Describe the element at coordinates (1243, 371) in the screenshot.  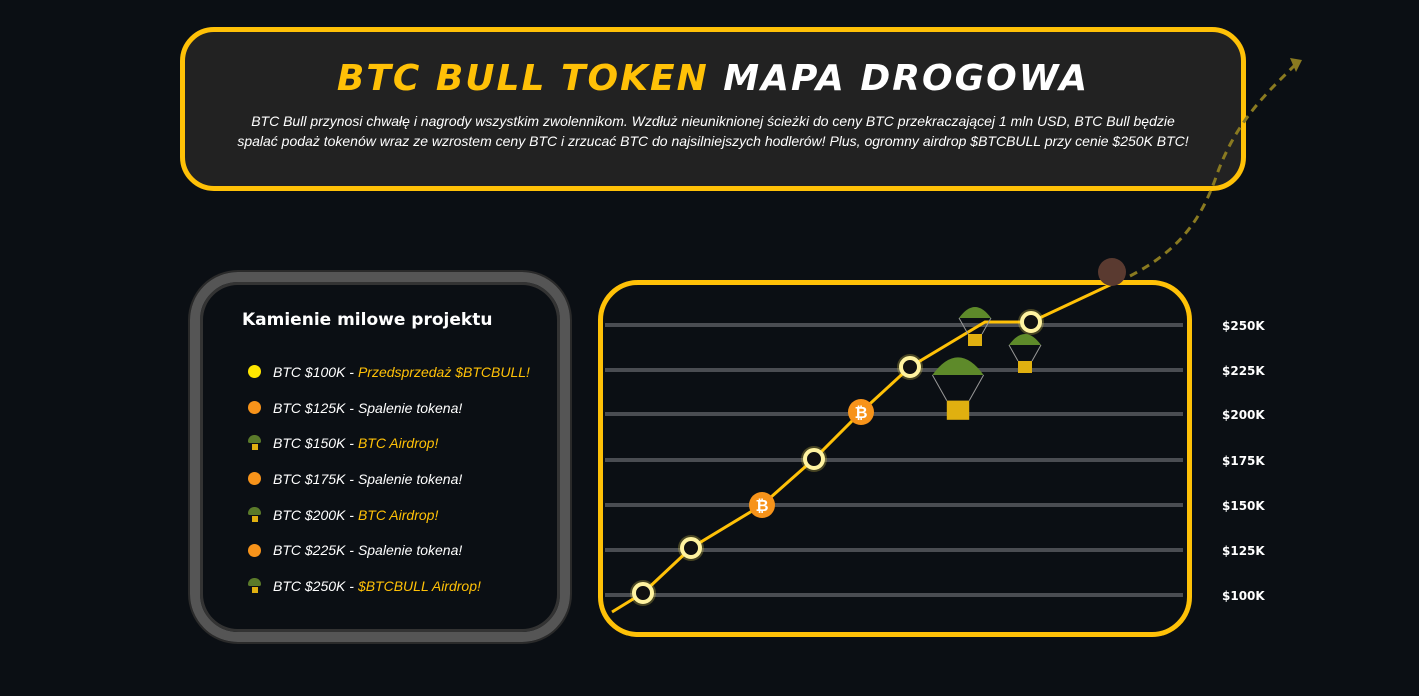
I see `price-level-label: $225K` at that location.